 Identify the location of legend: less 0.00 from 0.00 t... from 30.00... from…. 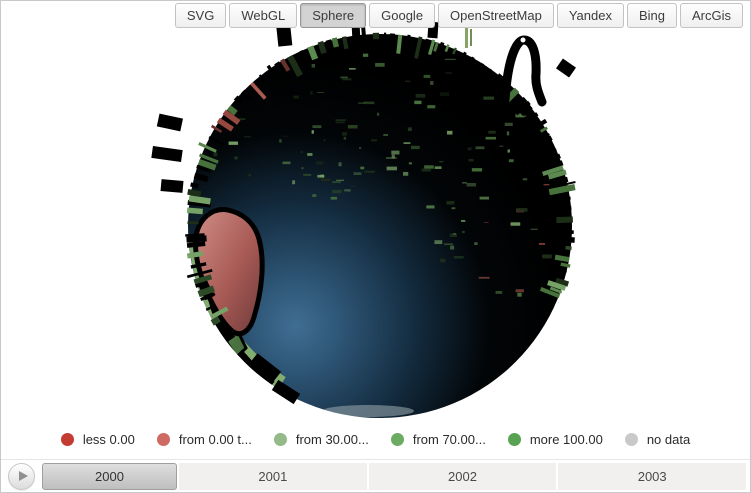
(375, 439).